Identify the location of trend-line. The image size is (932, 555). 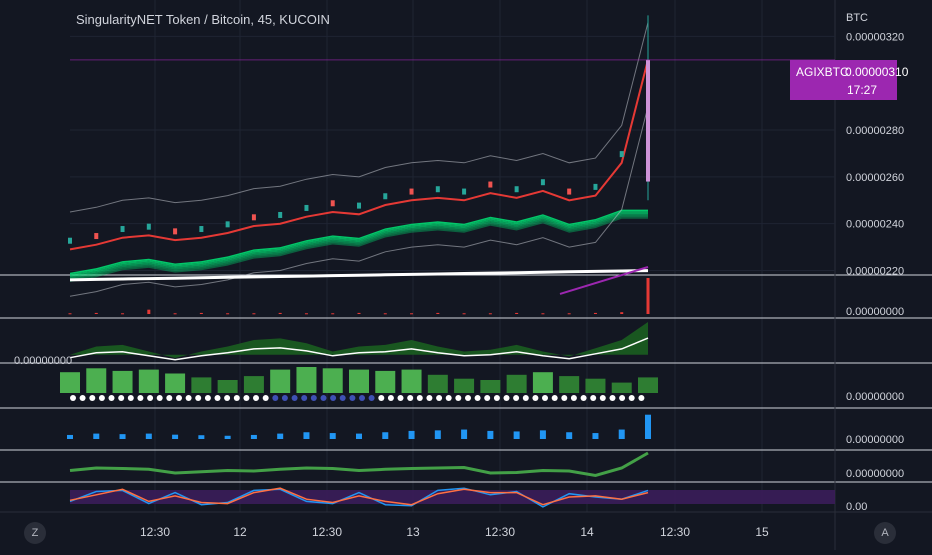
(359, 464).